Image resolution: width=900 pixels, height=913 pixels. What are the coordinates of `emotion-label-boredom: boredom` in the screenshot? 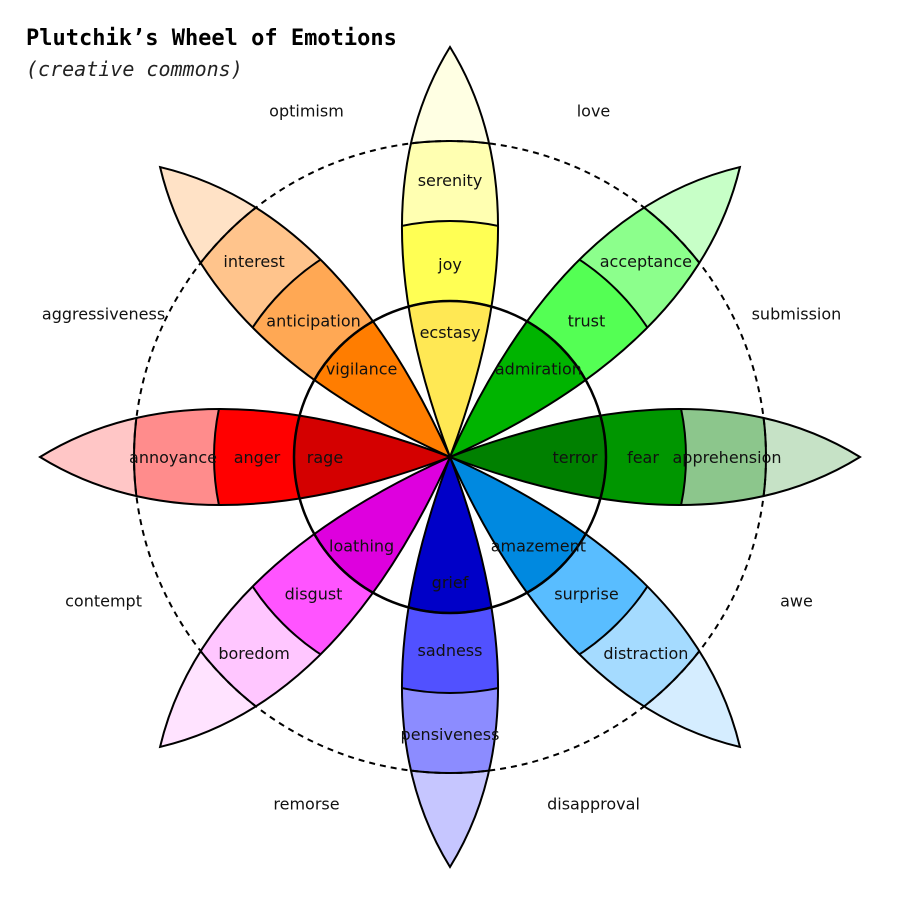 It's located at (254, 653).